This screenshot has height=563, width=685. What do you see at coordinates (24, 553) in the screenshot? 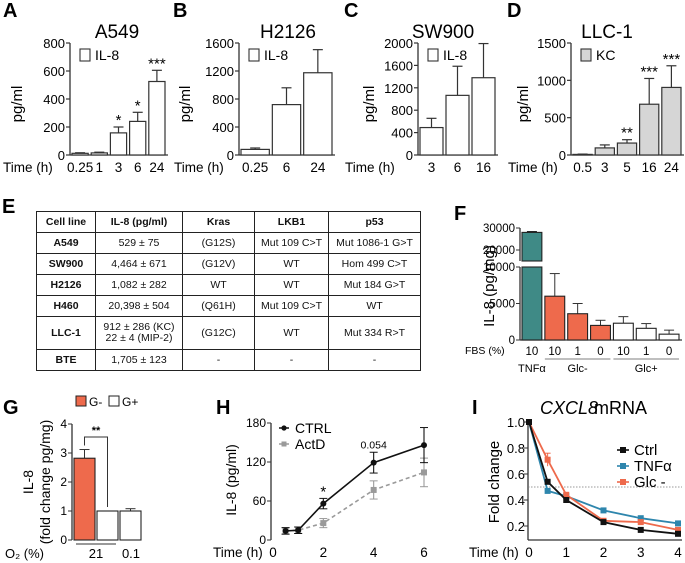
I see `x-axis-title: O₂ (%)` at bounding box center [24, 553].